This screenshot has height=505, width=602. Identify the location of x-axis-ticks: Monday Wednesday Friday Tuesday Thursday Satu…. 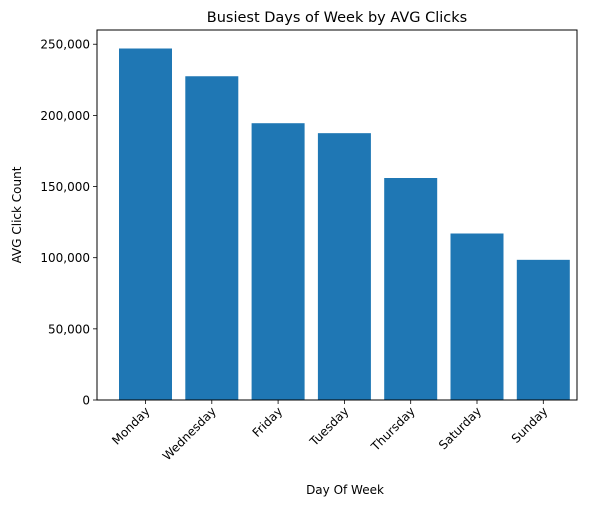
(329, 431).